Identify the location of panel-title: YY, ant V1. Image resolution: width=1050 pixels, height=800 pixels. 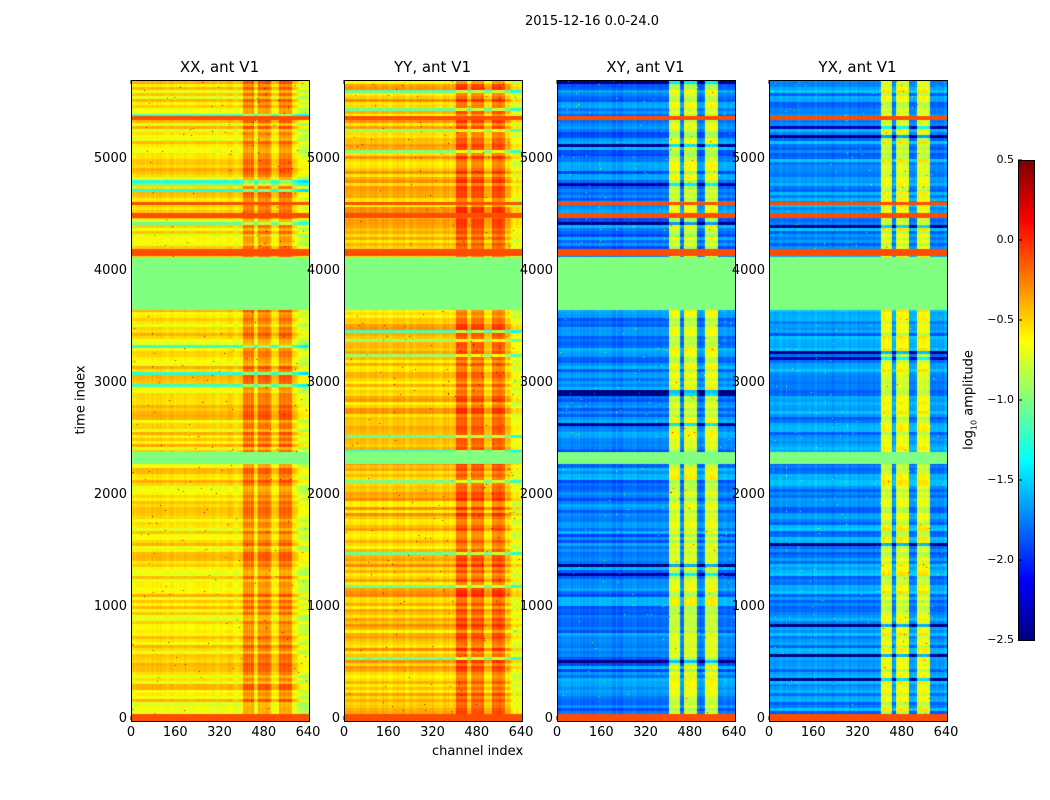
(432, 67).